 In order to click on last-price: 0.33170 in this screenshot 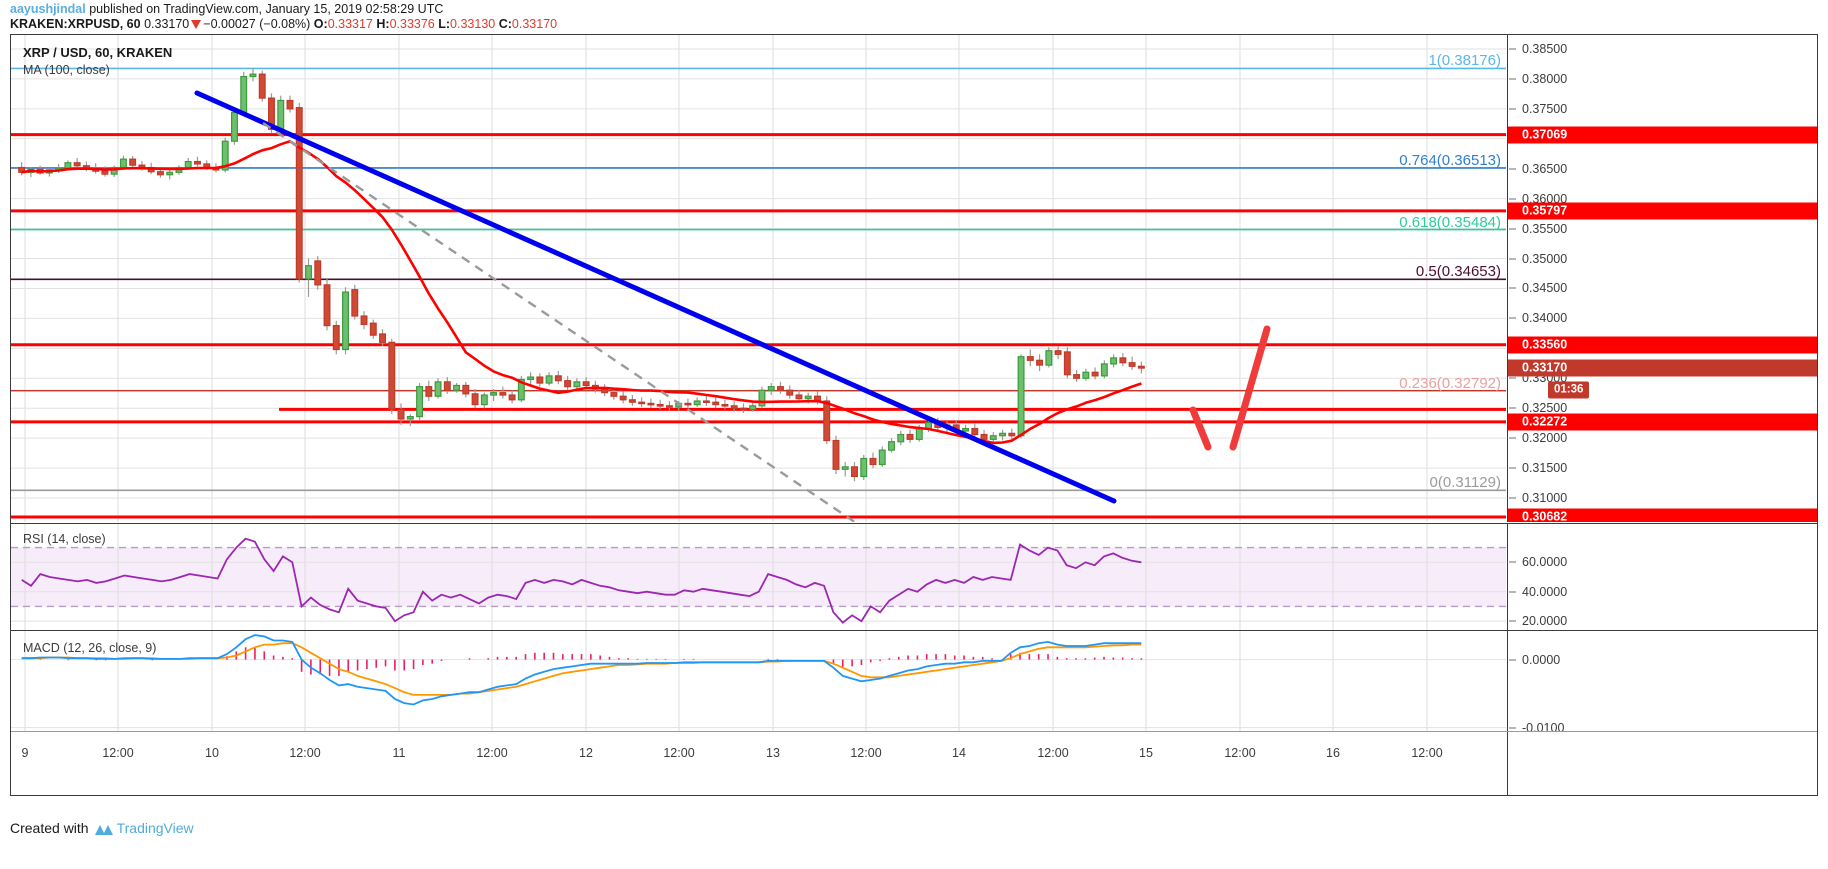, I will do `click(167, 24)`.